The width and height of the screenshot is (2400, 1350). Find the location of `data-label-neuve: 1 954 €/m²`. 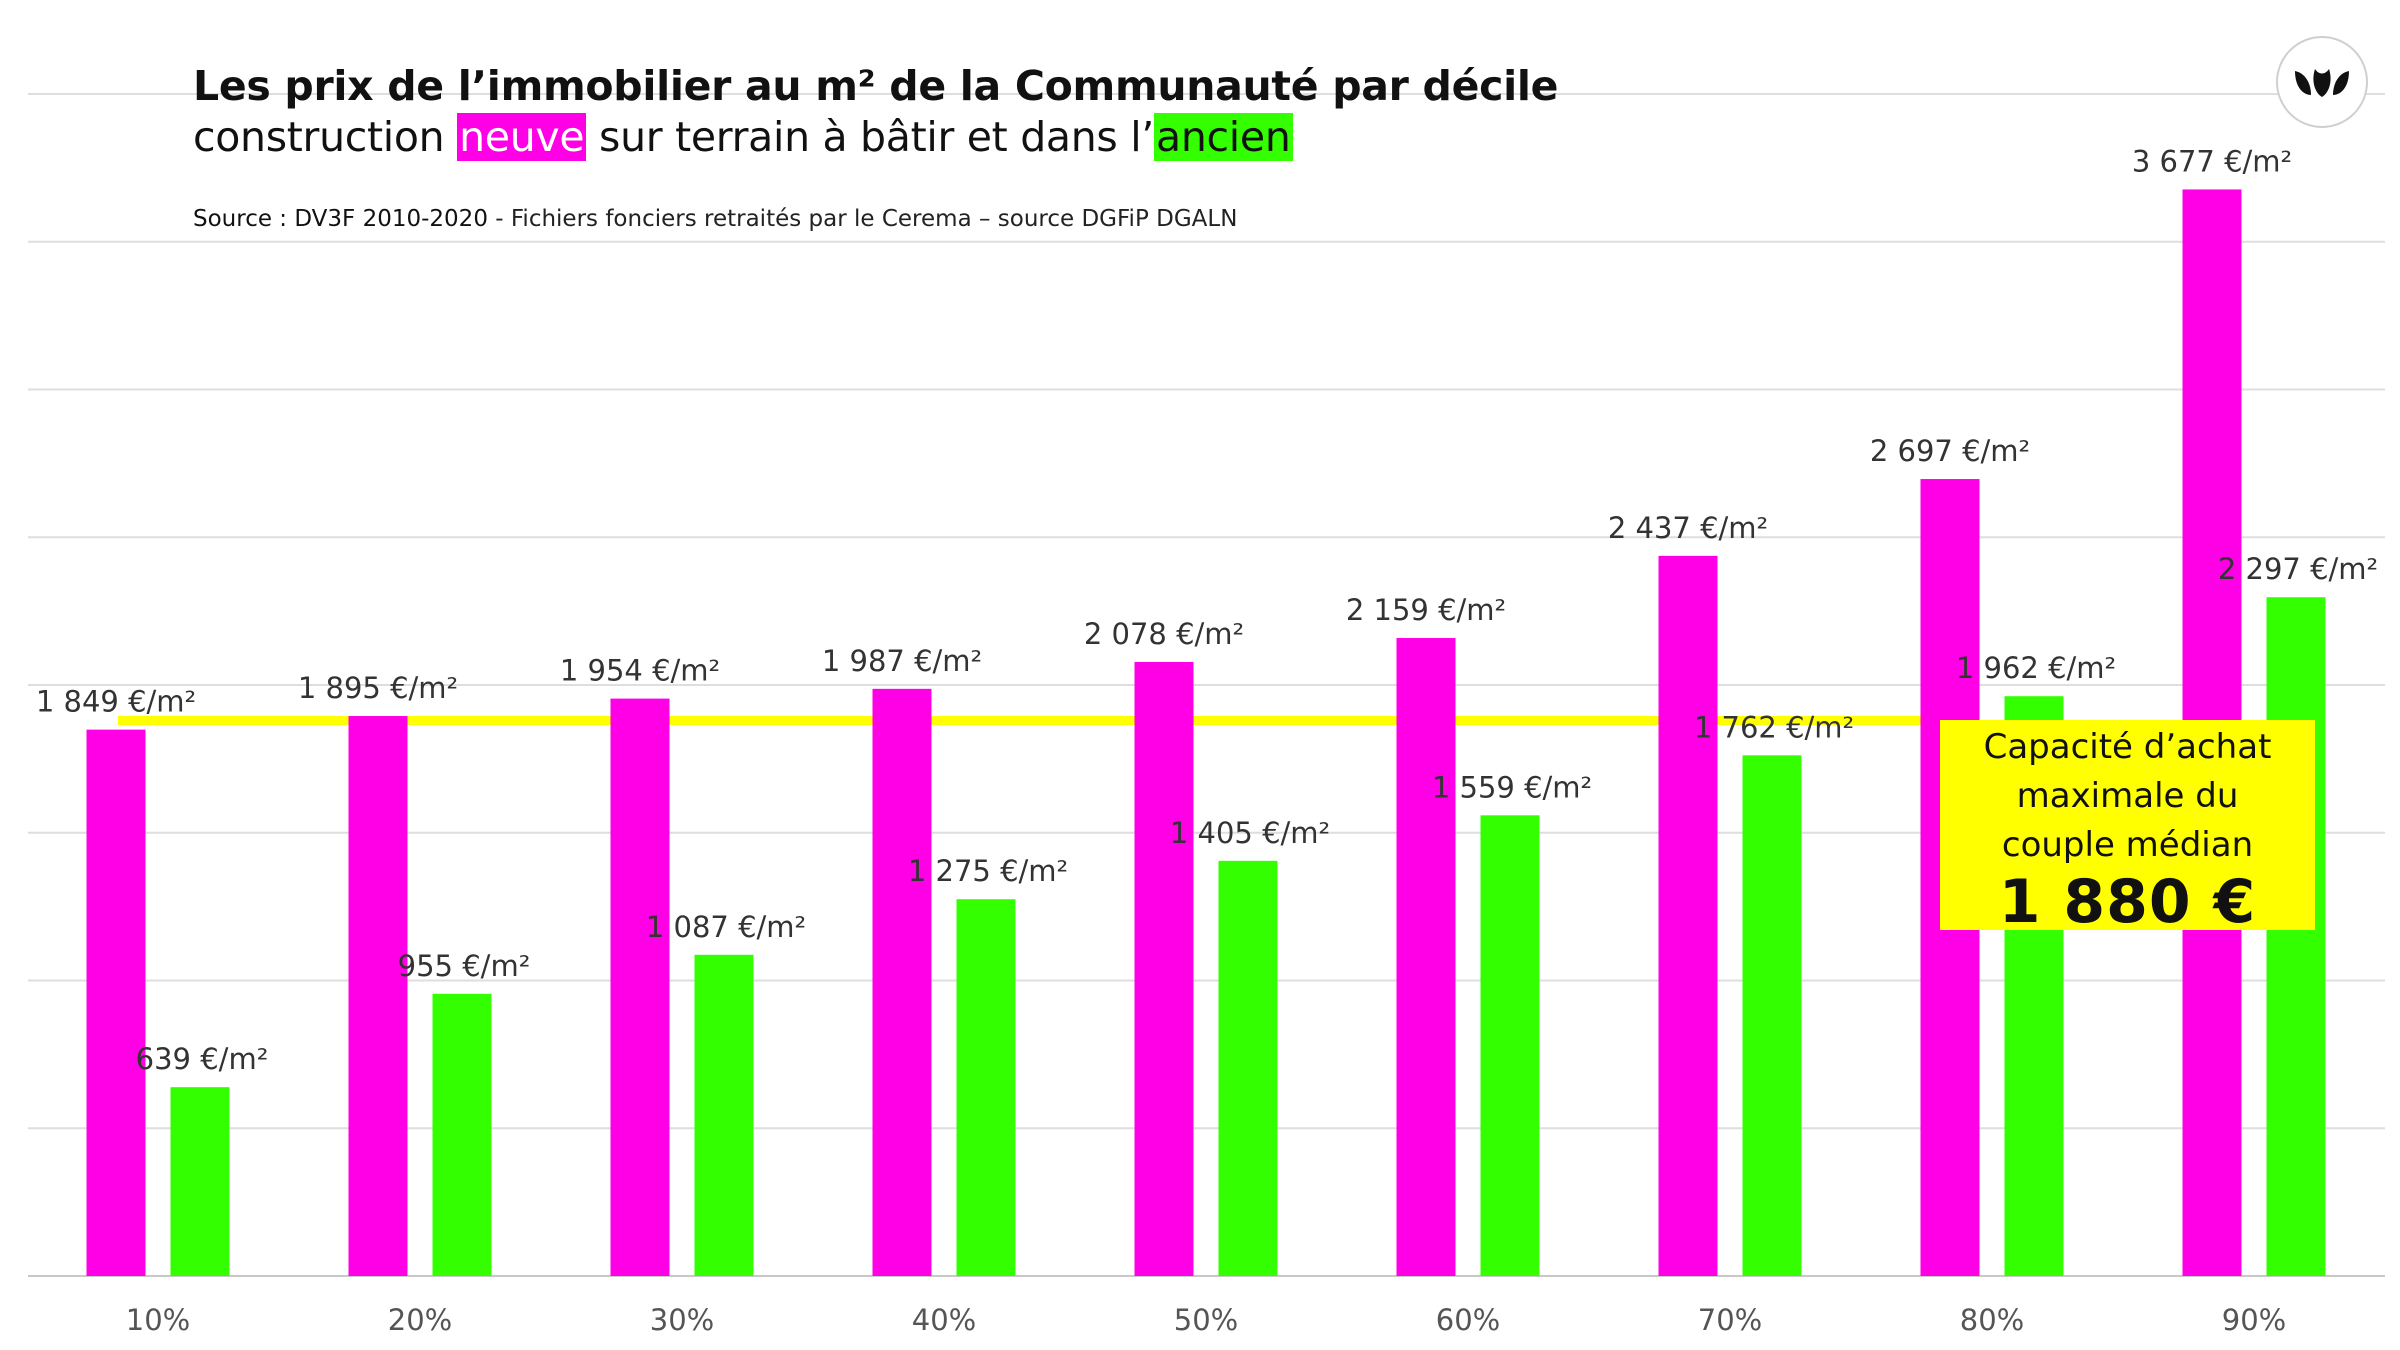

data-label-neuve: 1 954 €/m² is located at coordinates (640, 671).